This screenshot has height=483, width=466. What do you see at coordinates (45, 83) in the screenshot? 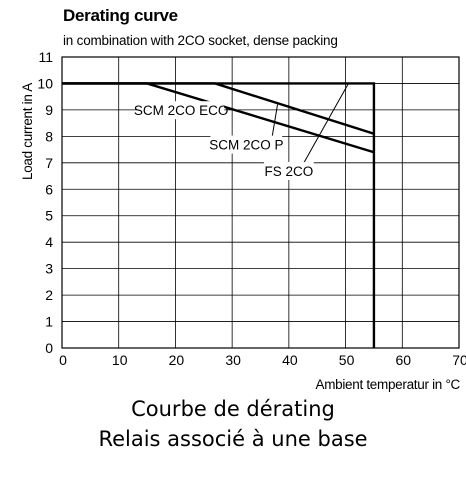
I see `y-tick-label: 10` at bounding box center [45, 83].